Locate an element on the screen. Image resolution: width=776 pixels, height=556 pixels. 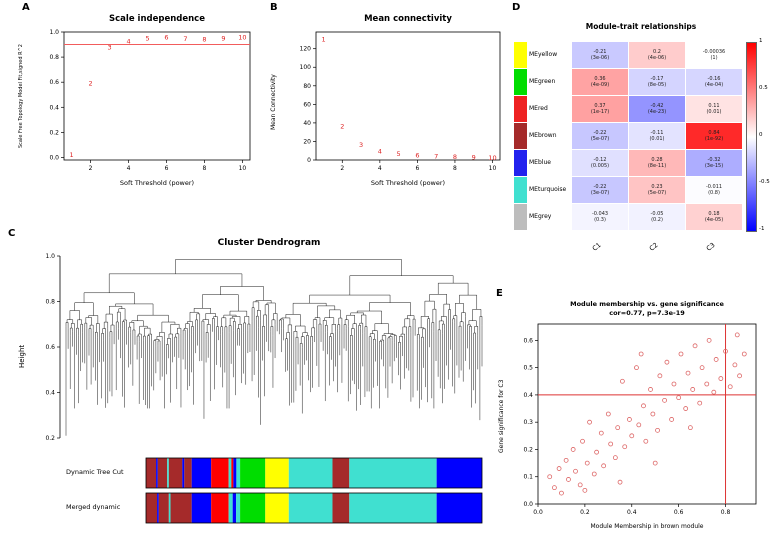
svg-text: 80 is located at coordinates (307, 86).